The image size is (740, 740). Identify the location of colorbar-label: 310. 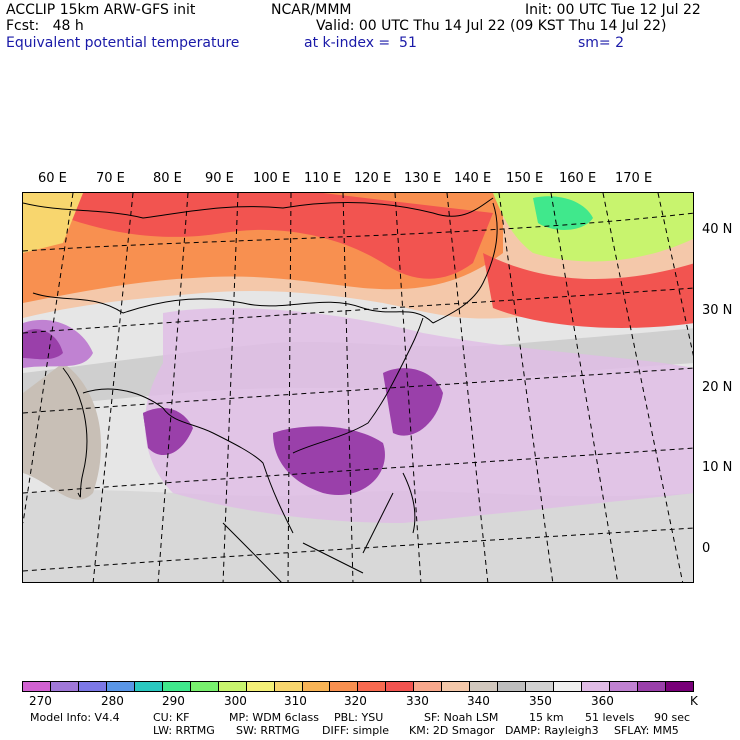
(295, 701).